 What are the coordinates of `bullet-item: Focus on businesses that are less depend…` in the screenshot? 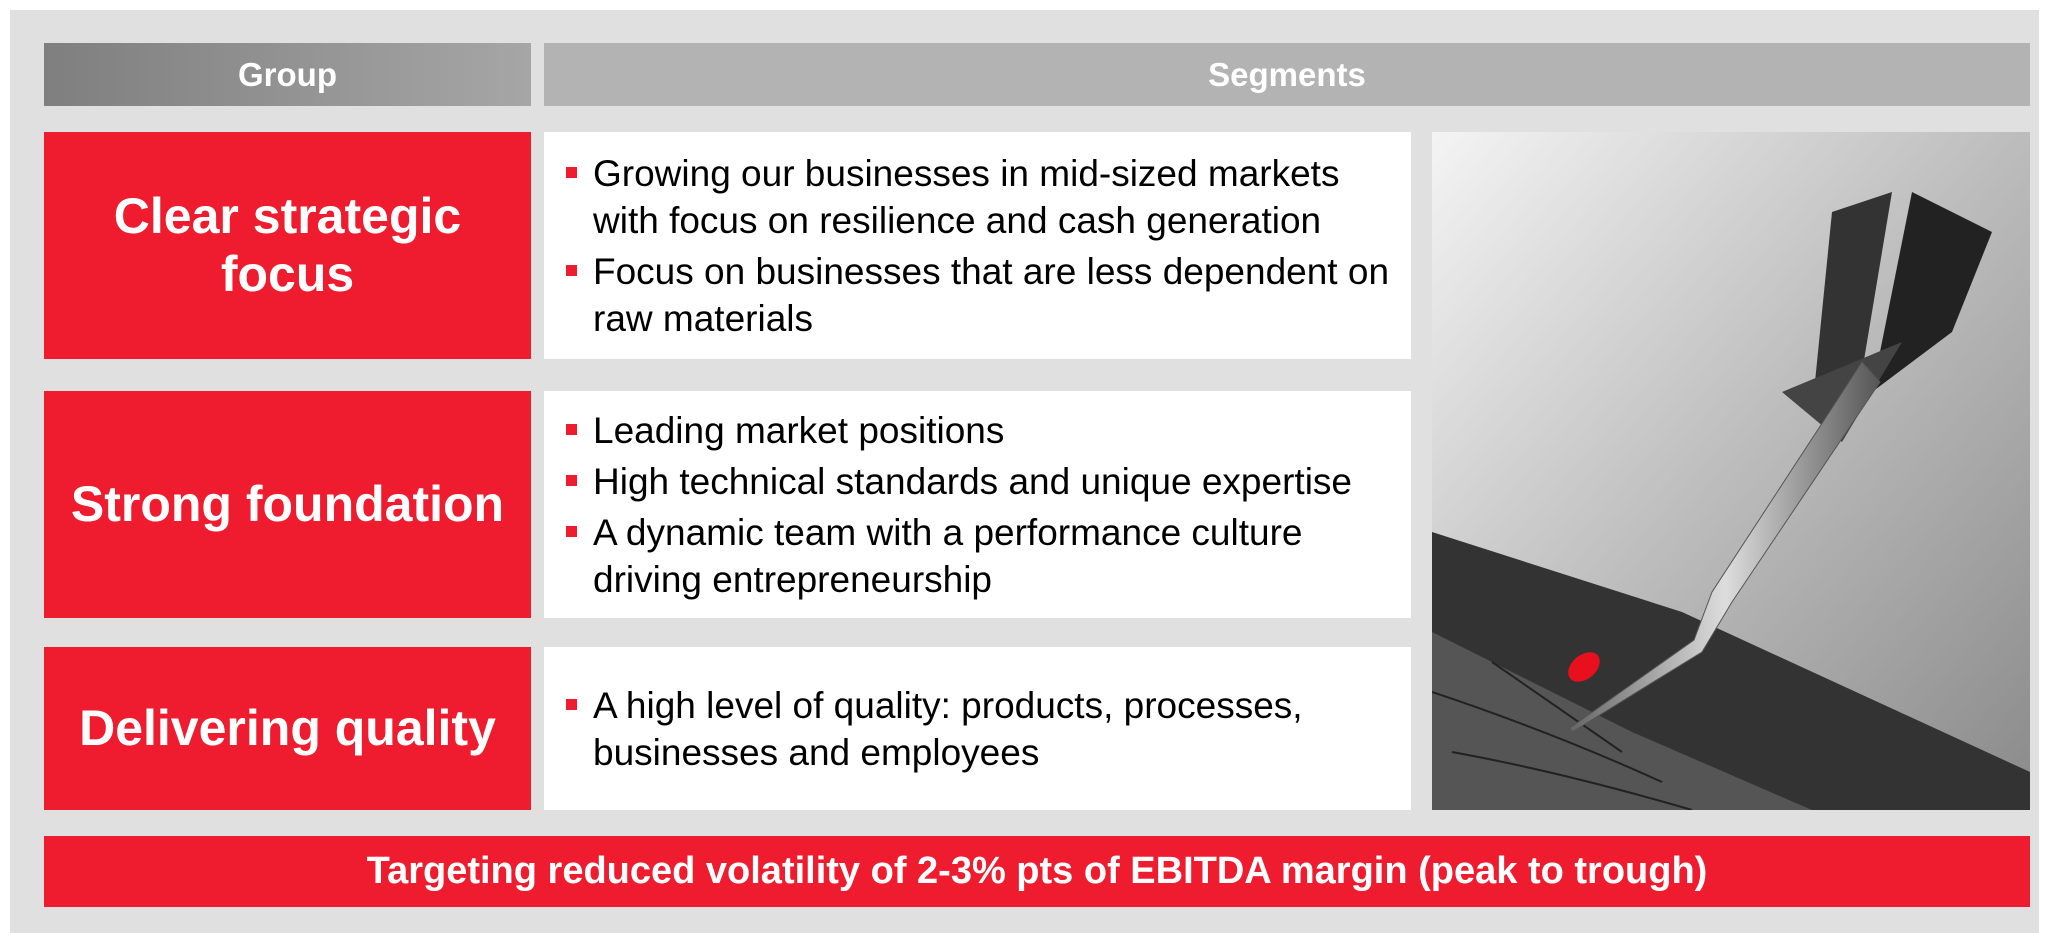 It's located at (982, 295).